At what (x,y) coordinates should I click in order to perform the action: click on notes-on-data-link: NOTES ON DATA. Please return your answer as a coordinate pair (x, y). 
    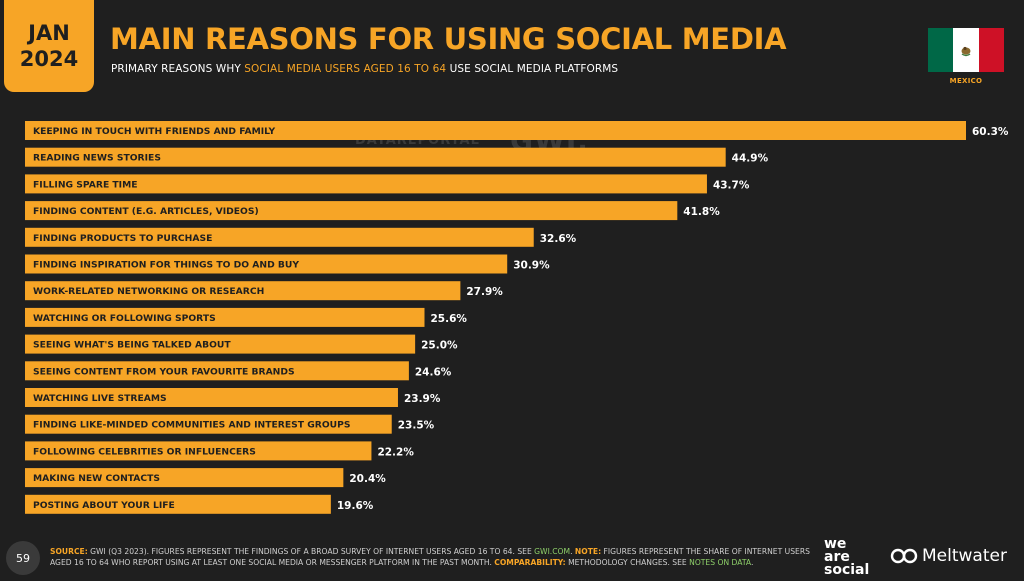
    Looking at the image, I should click on (720, 562).